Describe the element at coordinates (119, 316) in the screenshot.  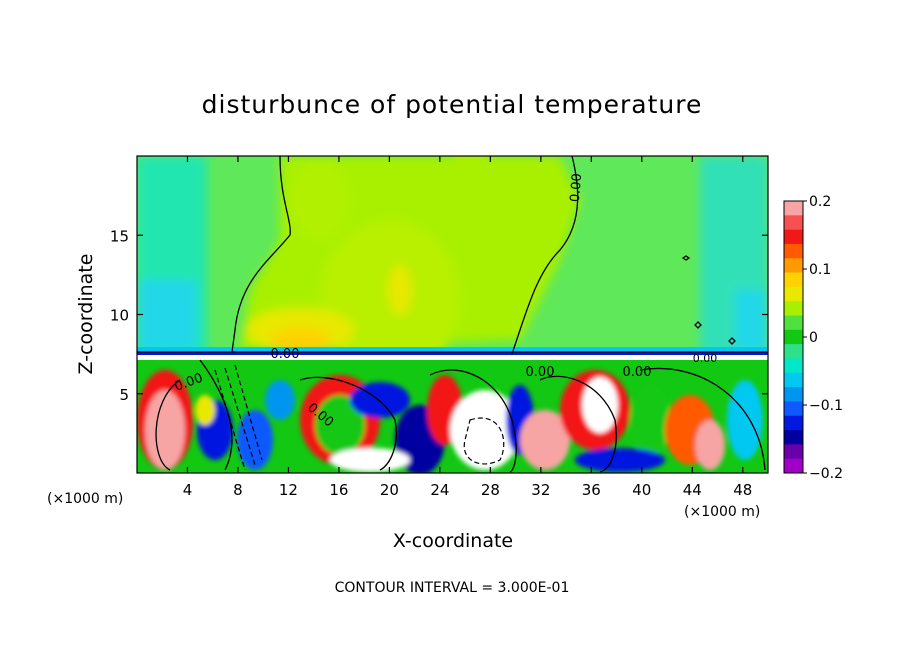
I see `y-tick-label: 10` at that location.